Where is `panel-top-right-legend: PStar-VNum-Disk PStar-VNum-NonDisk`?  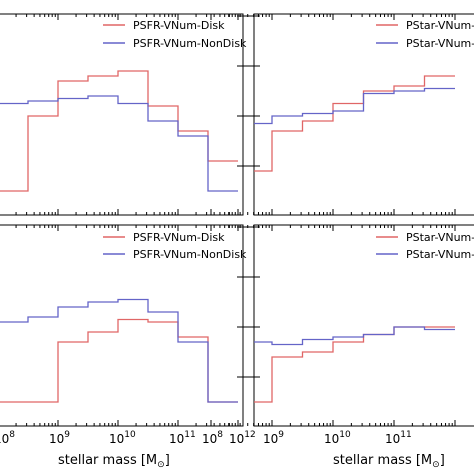 panel-top-right-legend: PStar-VNum-Disk PStar-VNum-NonDisk is located at coordinates (425, 34).